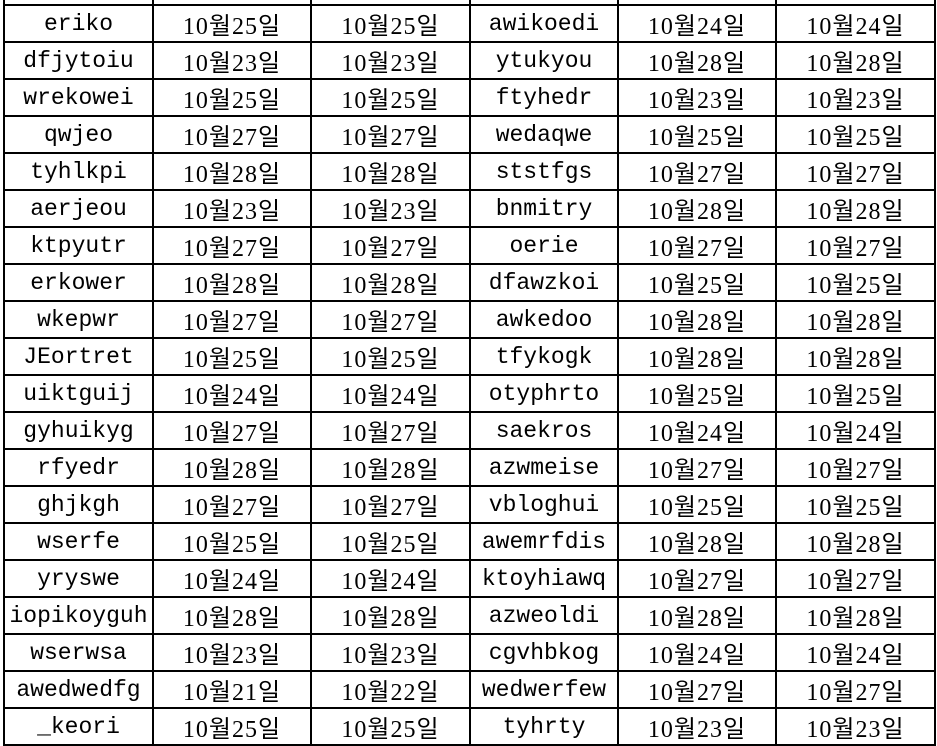 The height and width of the screenshot is (746, 937). Describe the element at coordinates (78, 319) in the screenshot. I see `name-cell: wkepwr` at that location.